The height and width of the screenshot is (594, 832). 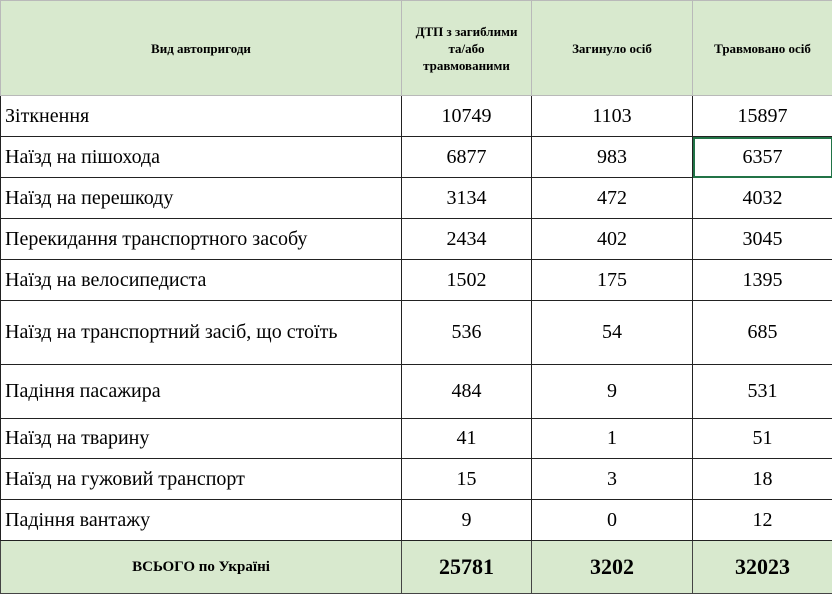 I want to click on value-cell: 4032, so click(x=762, y=198).